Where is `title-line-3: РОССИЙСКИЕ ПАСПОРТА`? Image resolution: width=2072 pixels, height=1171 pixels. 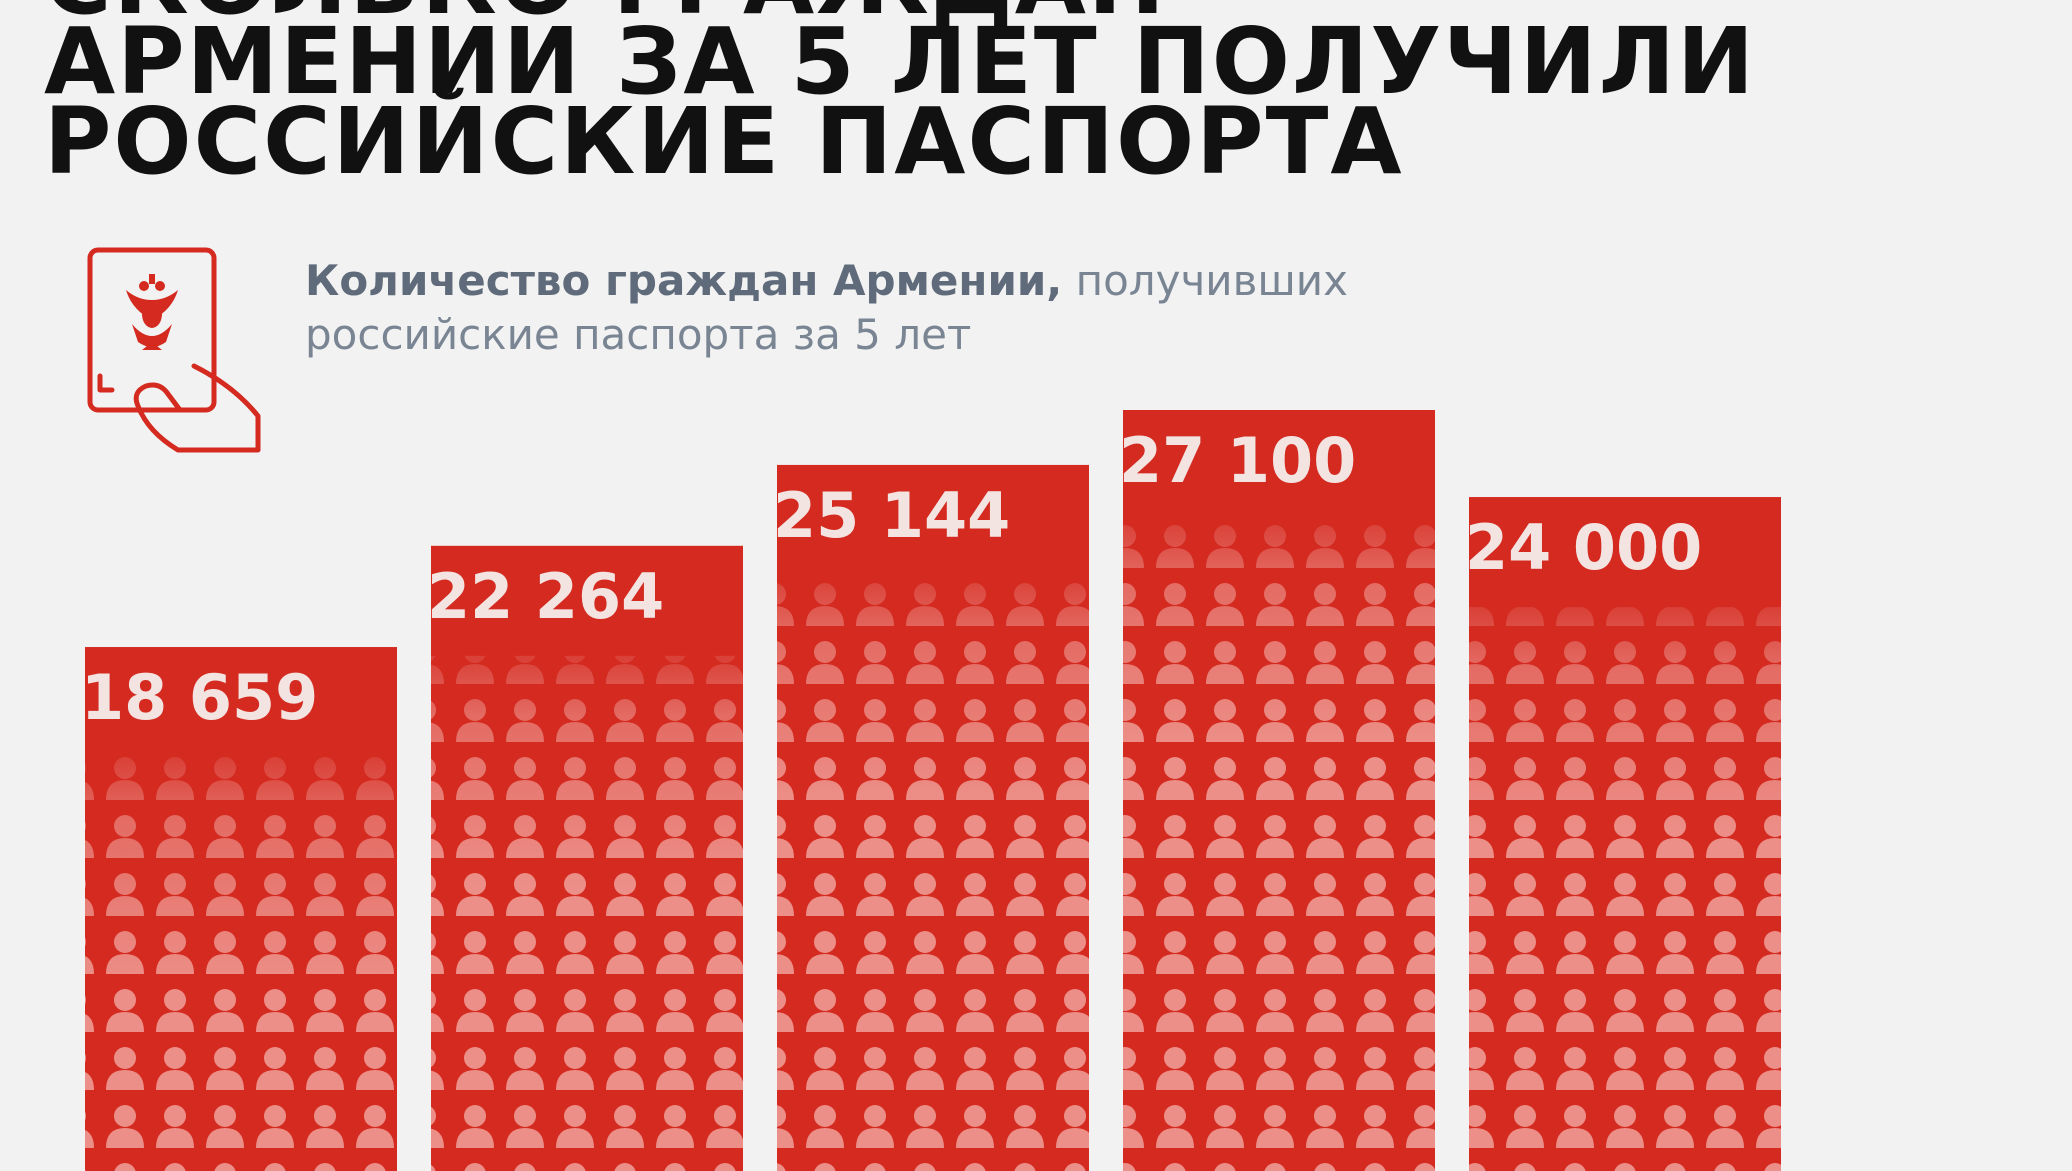 title-line-3: РОССИЙСКИЕ ПАСПОРТА is located at coordinates (724, 141).